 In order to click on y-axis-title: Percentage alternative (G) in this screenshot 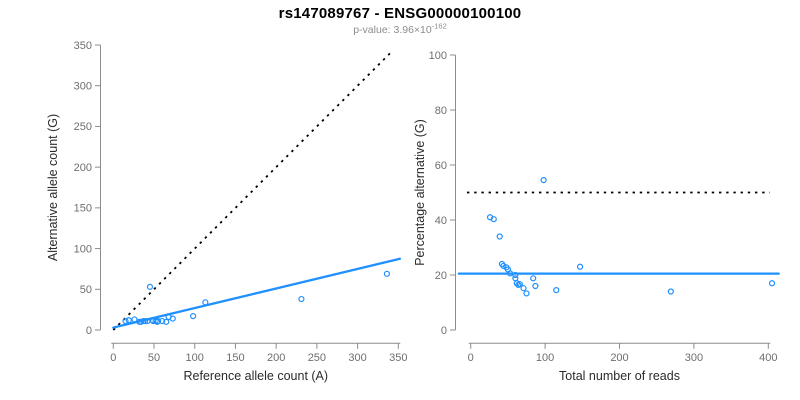, I will do `click(420, 192)`.